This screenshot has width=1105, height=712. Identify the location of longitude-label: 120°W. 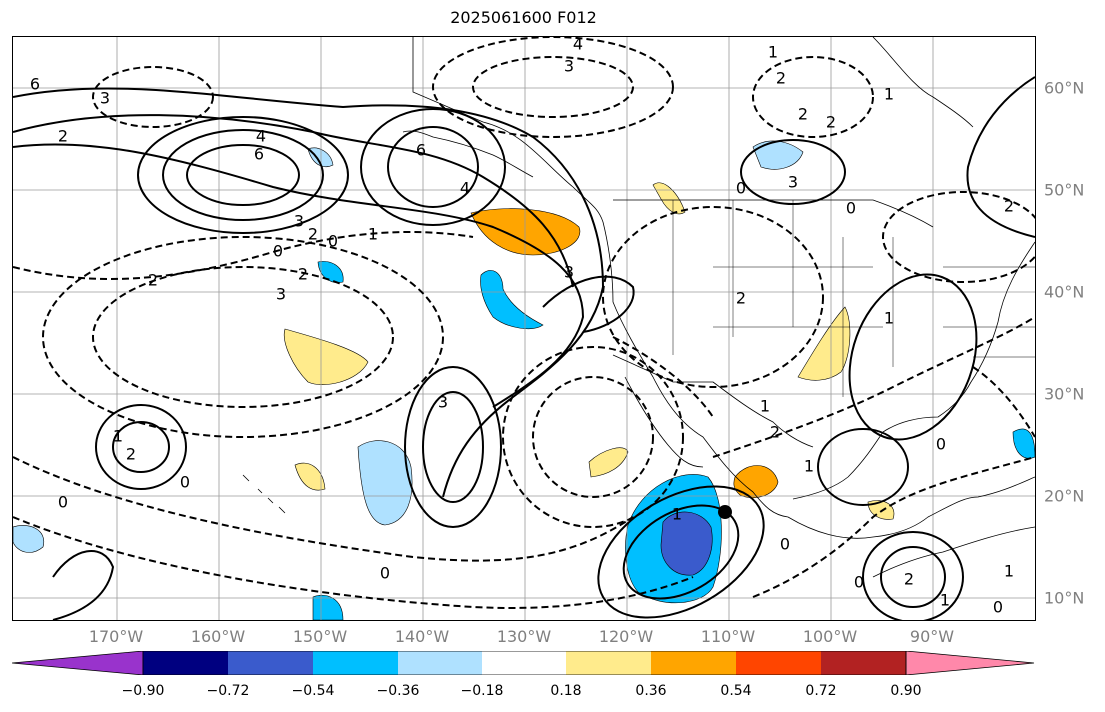
(626, 636).